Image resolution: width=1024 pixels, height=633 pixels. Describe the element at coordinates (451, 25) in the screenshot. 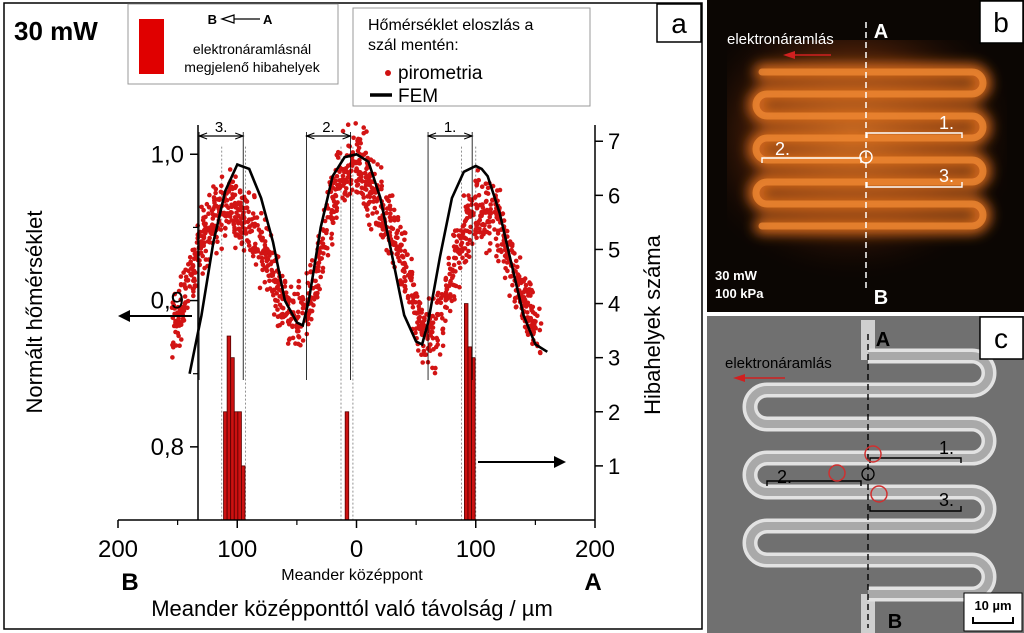

I see `legend-temp-title-1: Hőmérséklet eloszlás a` at that location.